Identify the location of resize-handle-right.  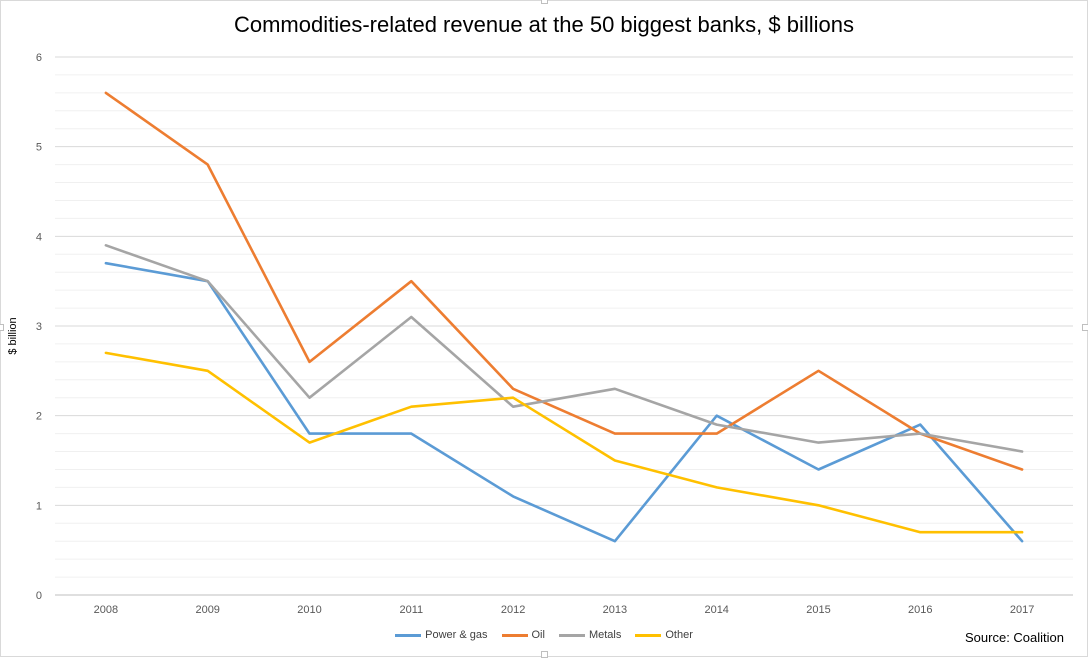
(1085, 327).